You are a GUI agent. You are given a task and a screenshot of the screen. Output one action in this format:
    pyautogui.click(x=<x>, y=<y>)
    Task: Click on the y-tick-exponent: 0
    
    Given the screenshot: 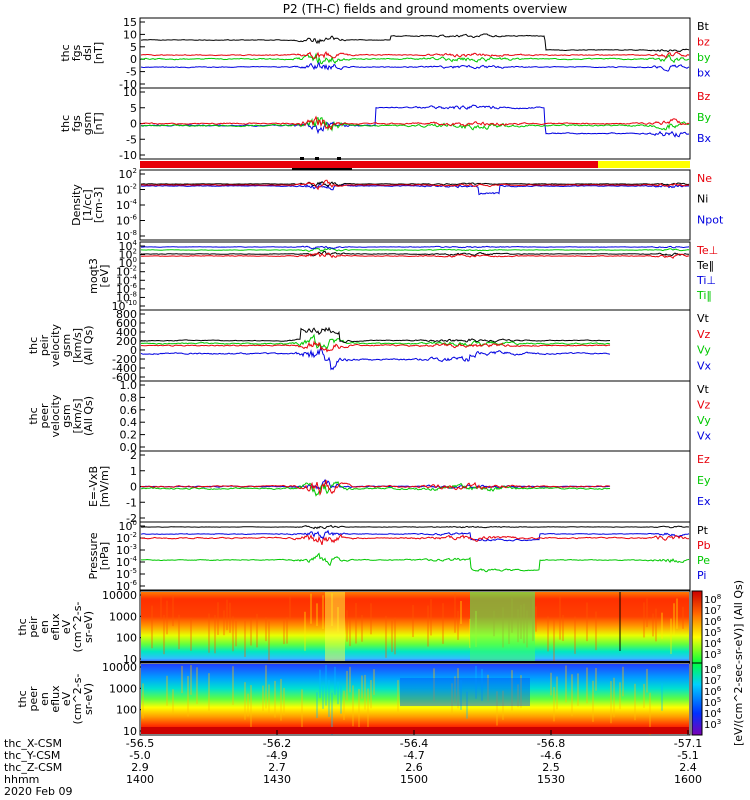 What is the action you would take?
    pyautogui.click(x=135, y=523)
    